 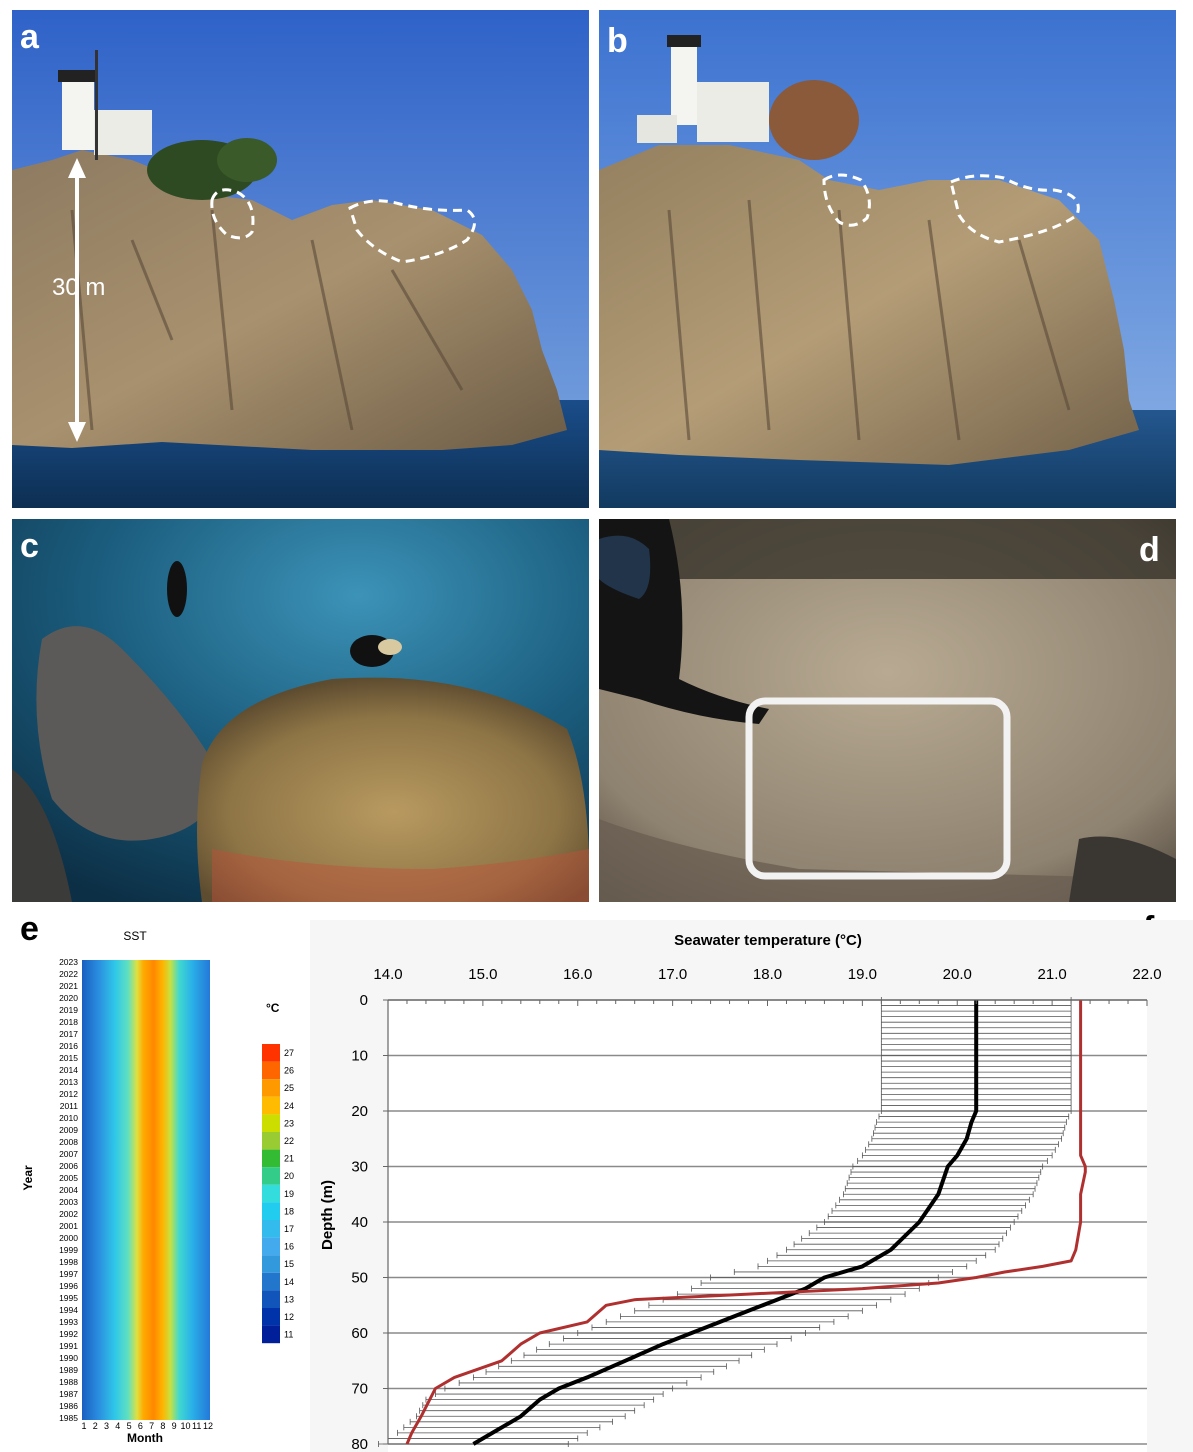 I want to click on year-tick-label: 1997, so click(x=68, y=1274).